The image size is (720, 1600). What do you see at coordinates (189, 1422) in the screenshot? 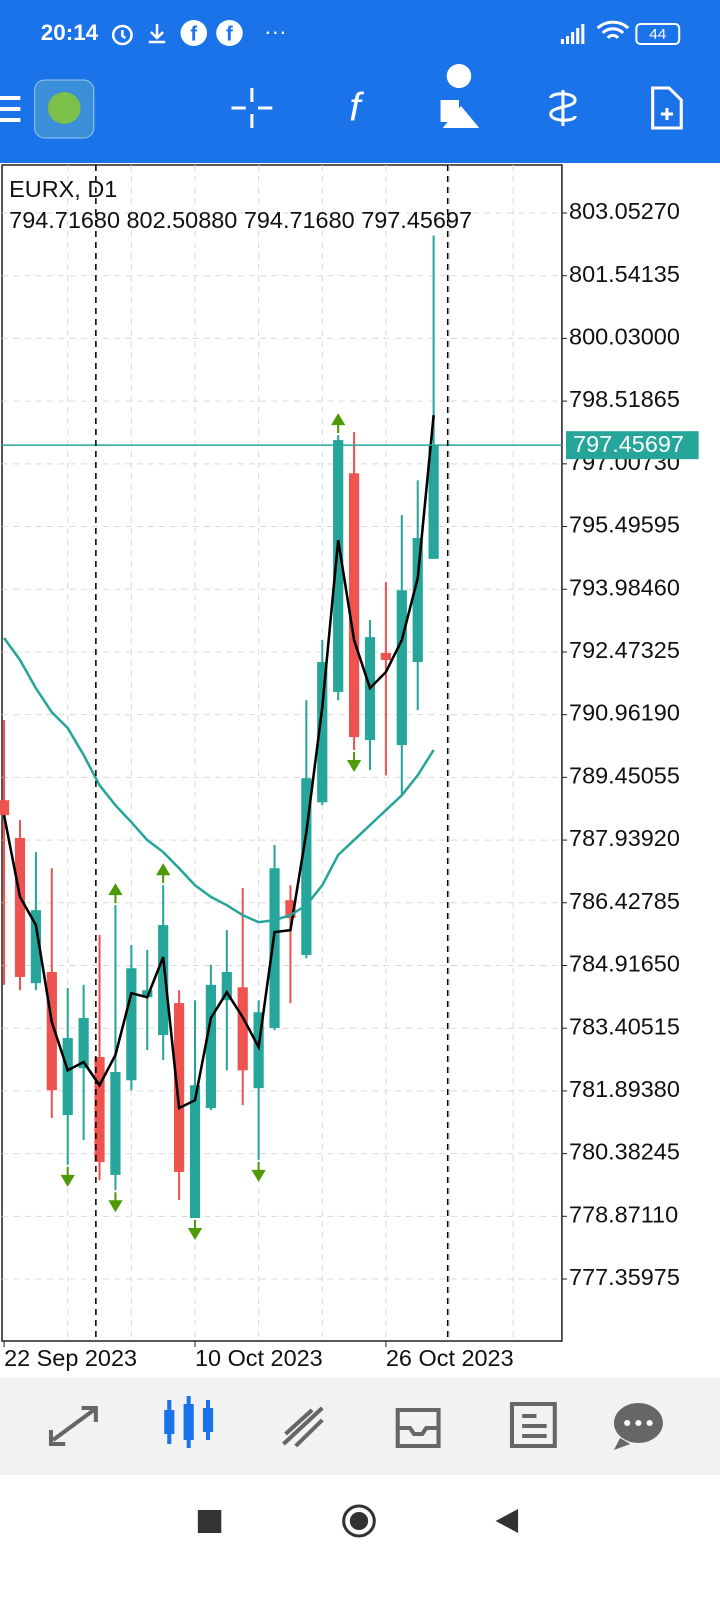
I see `chart-tab` at bounding box center [189, 1422].